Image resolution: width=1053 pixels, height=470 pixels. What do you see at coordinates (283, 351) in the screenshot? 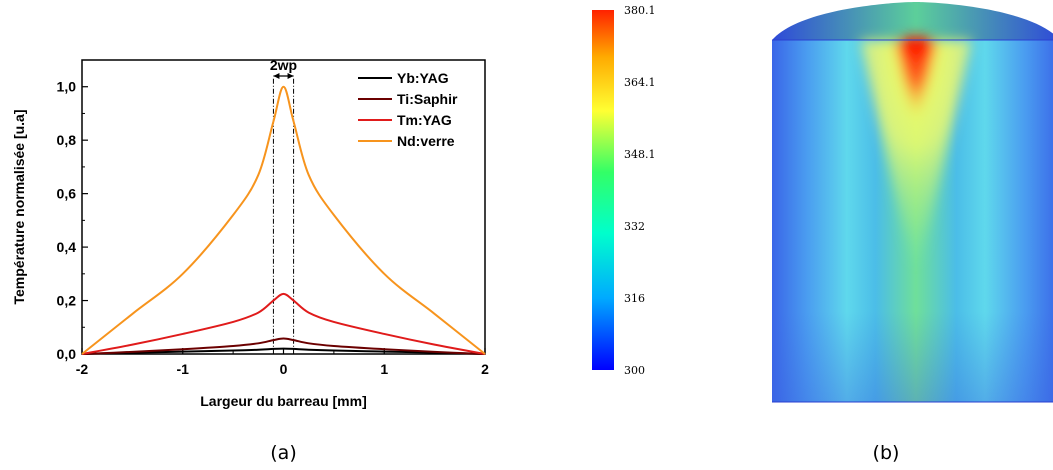
I see `series-line-yb-yag` at bounding box center [283, 351].